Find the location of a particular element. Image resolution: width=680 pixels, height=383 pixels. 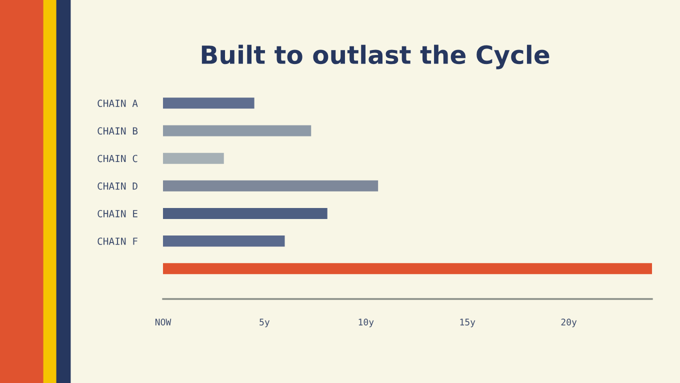

y-tick-label: CHAIN C is located at coordinates (118, 158).